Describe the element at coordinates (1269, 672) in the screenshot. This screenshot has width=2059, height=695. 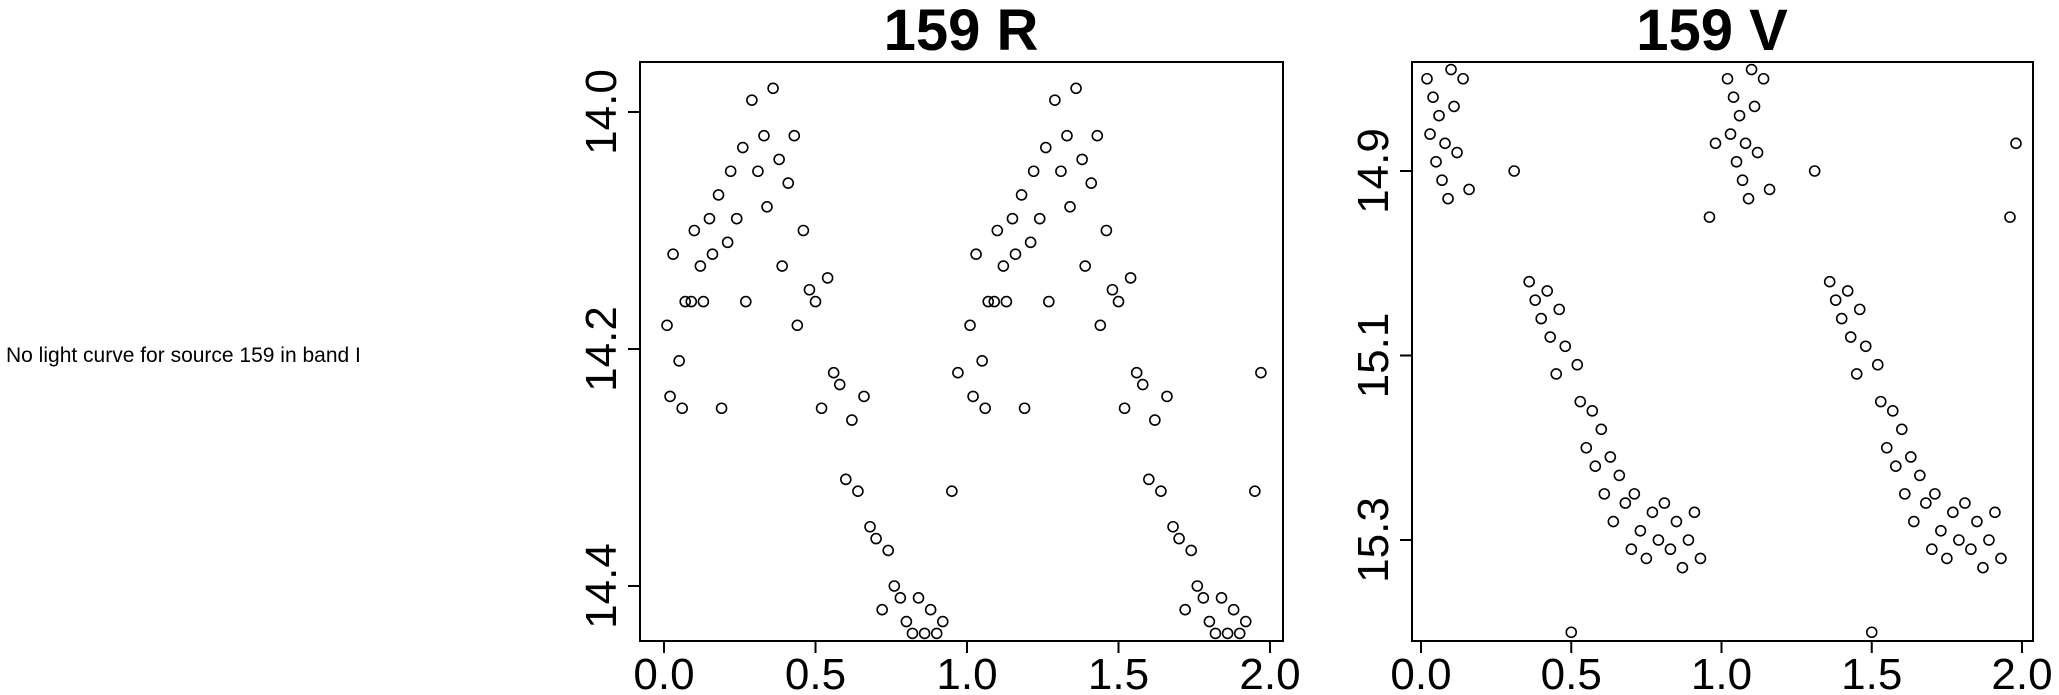
I see `x-axis-tick-label: 2.0` at that location.